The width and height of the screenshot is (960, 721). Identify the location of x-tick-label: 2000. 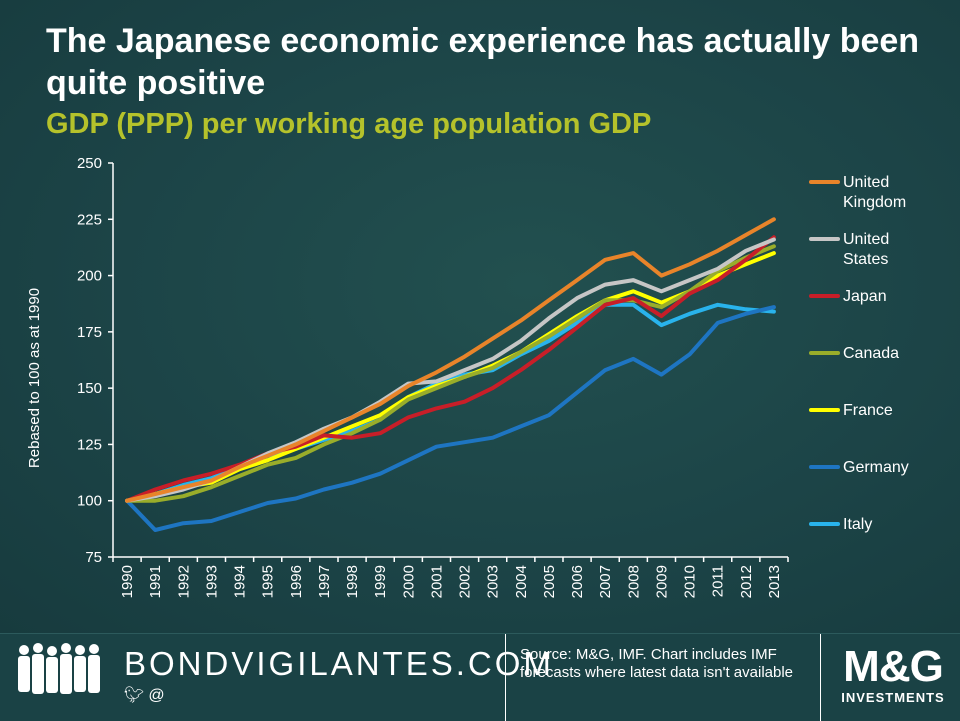
(408, 581).